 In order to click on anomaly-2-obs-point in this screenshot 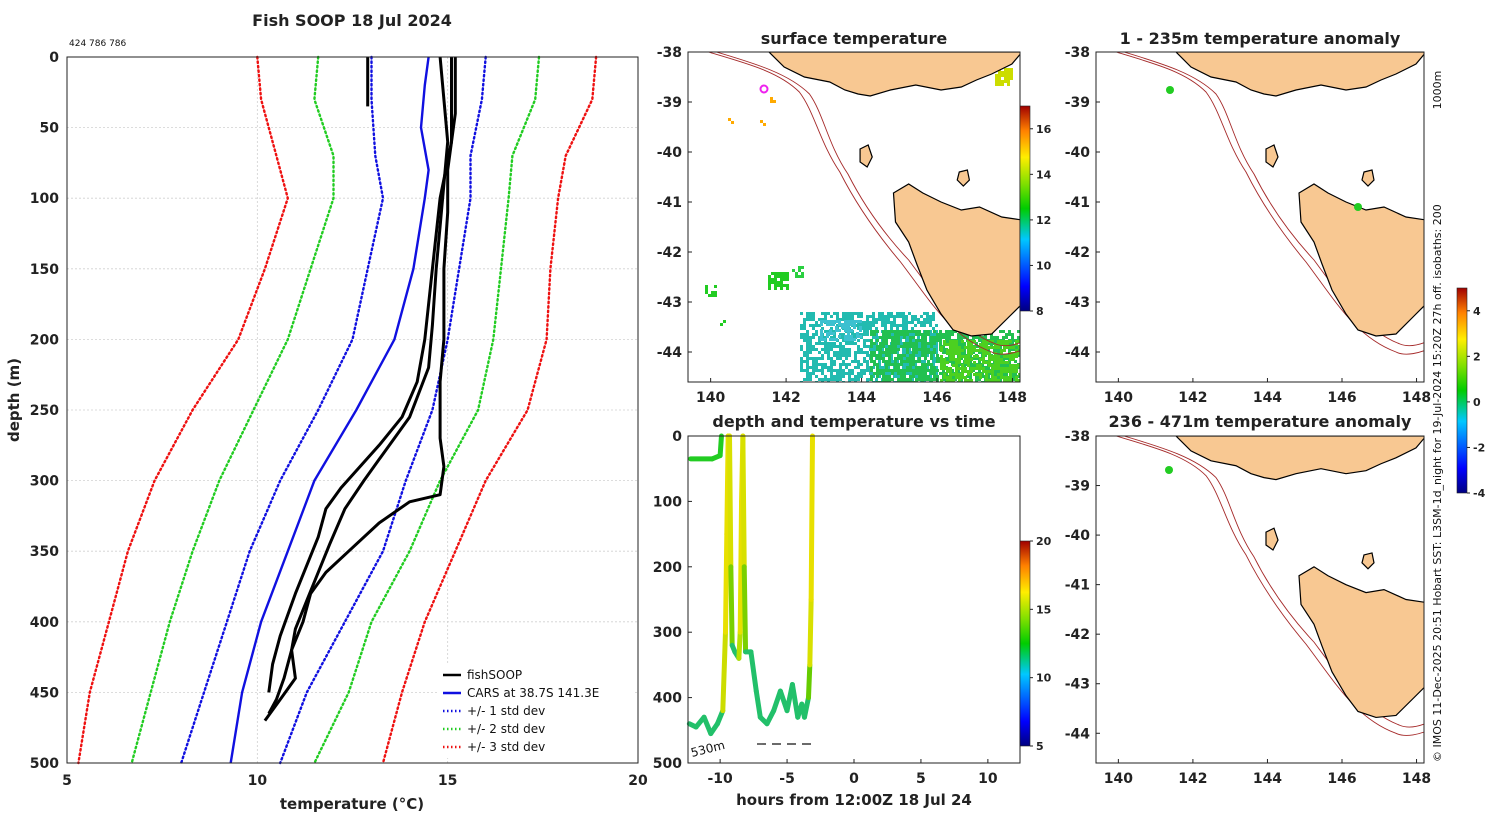, I will do `click(1169, 470)`.